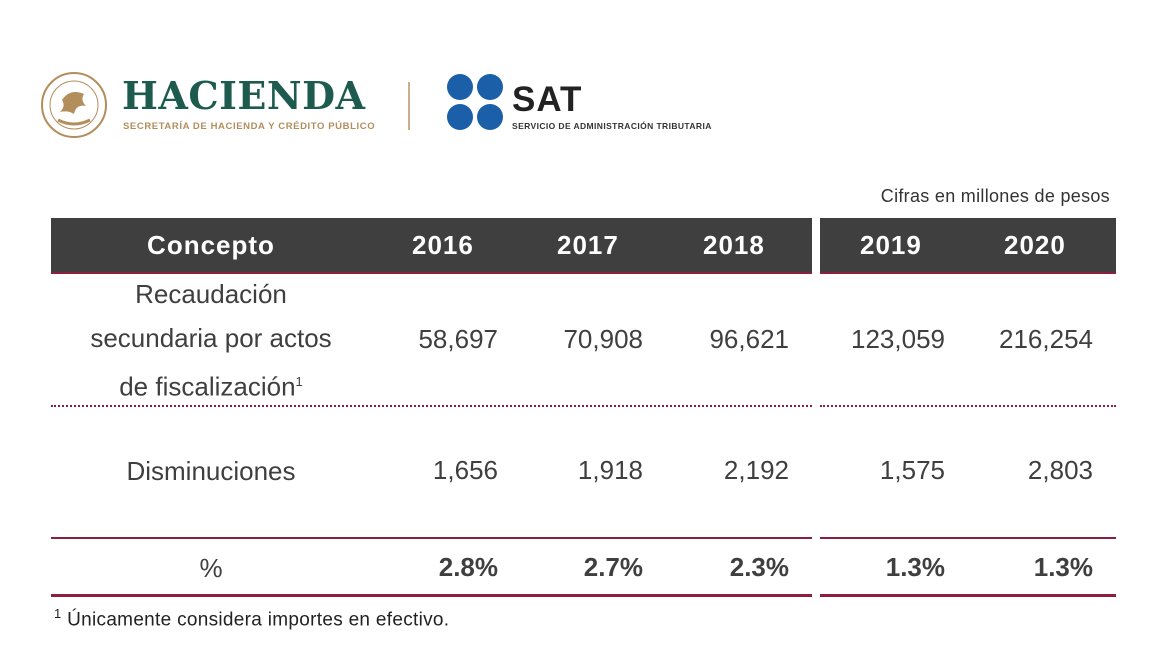 The width and height of the screenshot is (1162, 657). Describe the element at coordinates (74, 105) in the screenshot. I see `mexico-seal-logo` at that location.